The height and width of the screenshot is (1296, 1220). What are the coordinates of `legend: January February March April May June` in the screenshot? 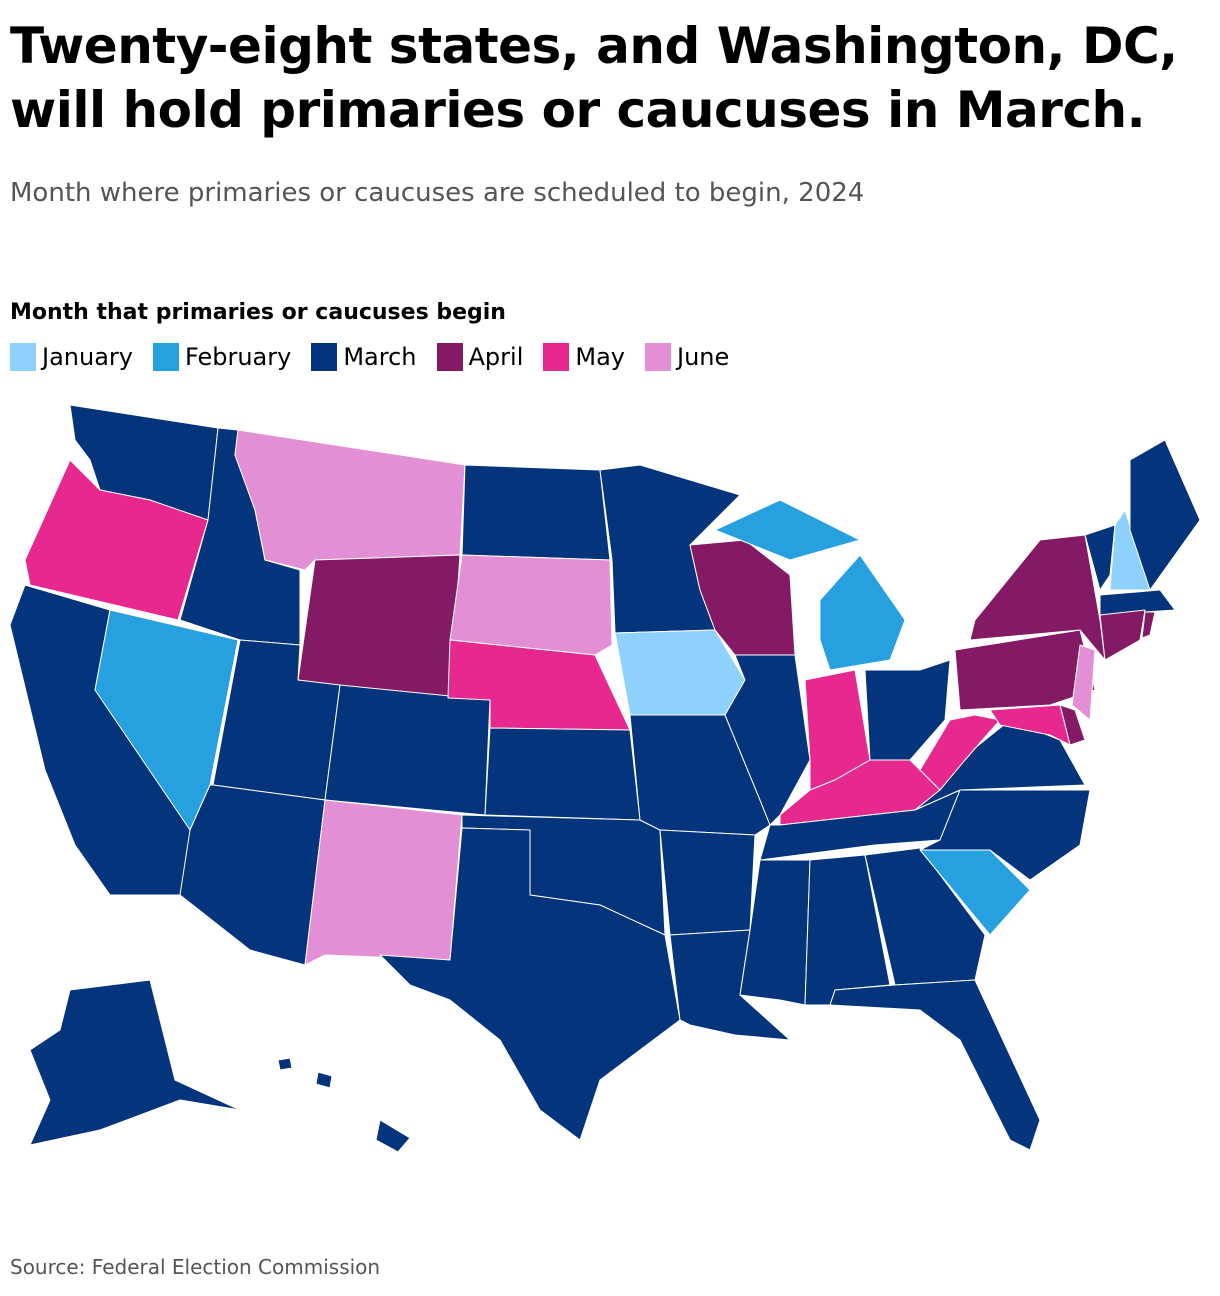 It's located at (369, 357).